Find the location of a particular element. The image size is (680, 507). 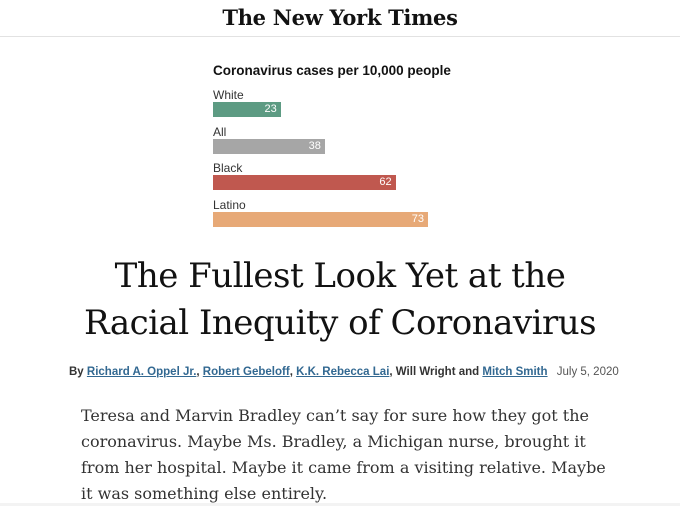

author-k-k-rebecca-lai: K.K. Rebecca Lai is located at coordinates (343, 372).